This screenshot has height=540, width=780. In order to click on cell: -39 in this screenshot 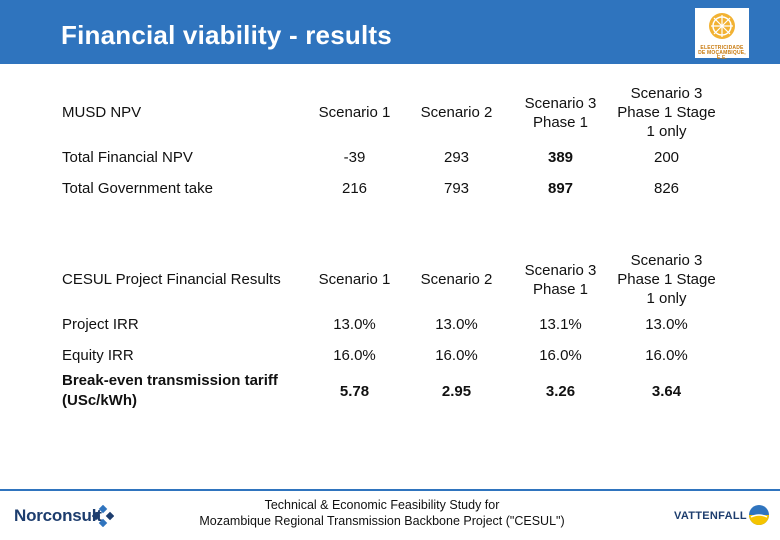, I will do `click(354, 157)`.